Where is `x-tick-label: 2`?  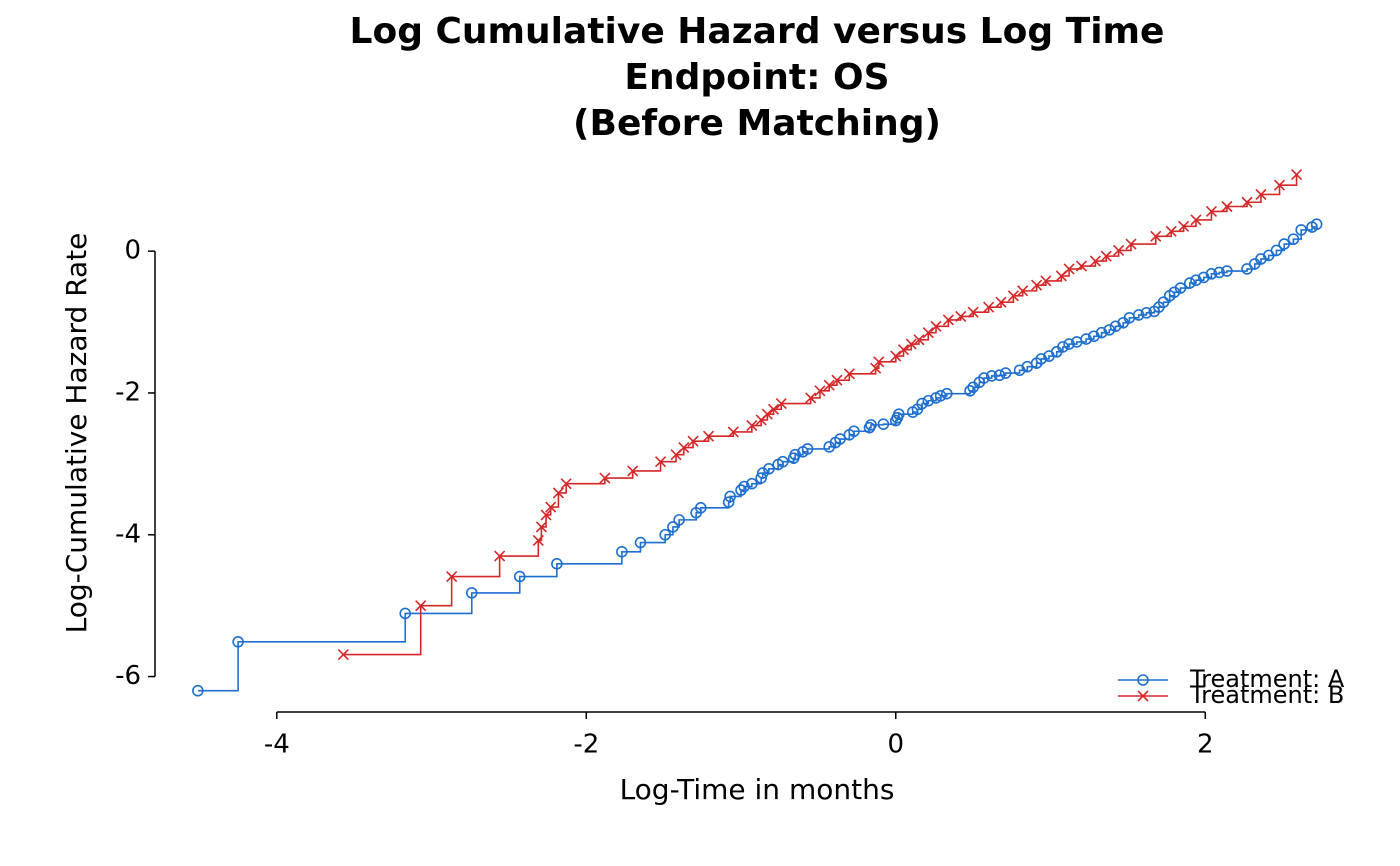
x-tick-label: 2 is located at coordinates (1205, 745).